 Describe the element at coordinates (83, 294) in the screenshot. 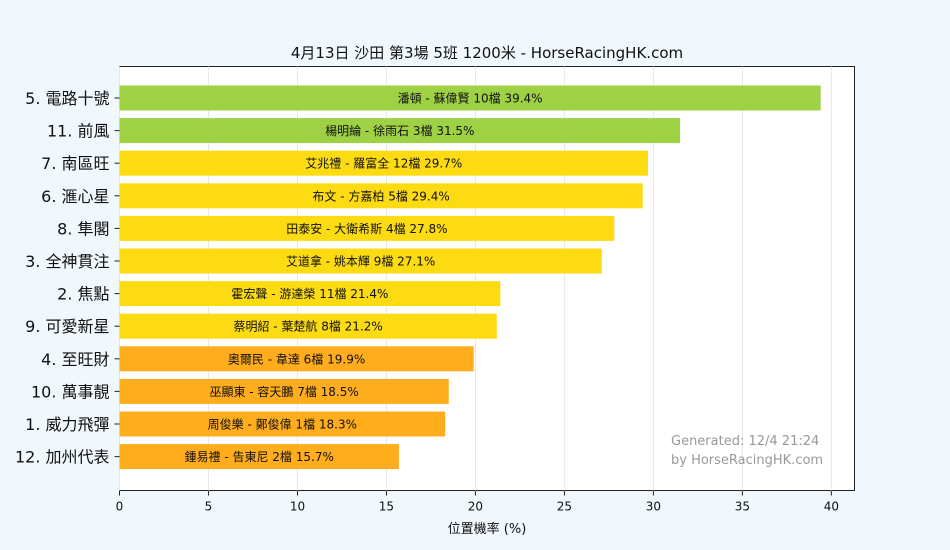

I see `category-label: 2. 焦點` at that location.